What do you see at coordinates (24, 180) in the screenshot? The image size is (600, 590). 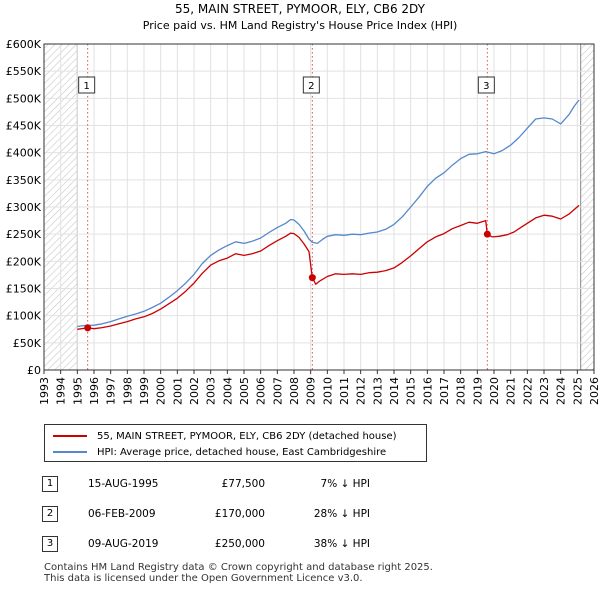 I see `y-tick-label: £350K` at bounding box center [24, 180].